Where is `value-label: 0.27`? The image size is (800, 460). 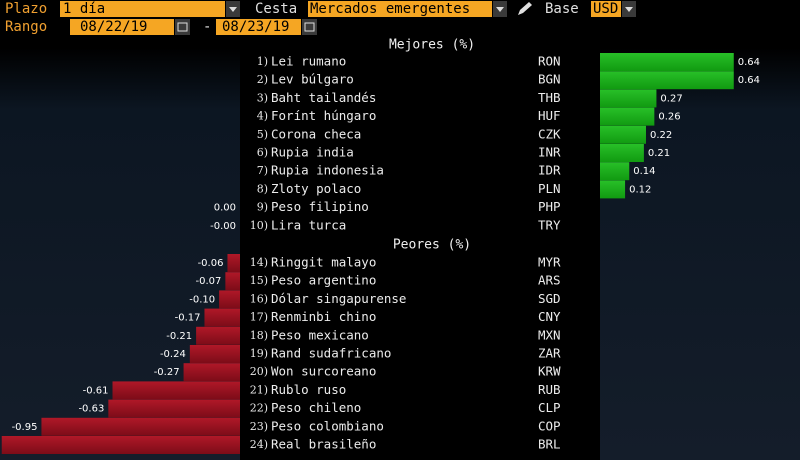
value-label: 0.27 is located at coordinates (671, 98).